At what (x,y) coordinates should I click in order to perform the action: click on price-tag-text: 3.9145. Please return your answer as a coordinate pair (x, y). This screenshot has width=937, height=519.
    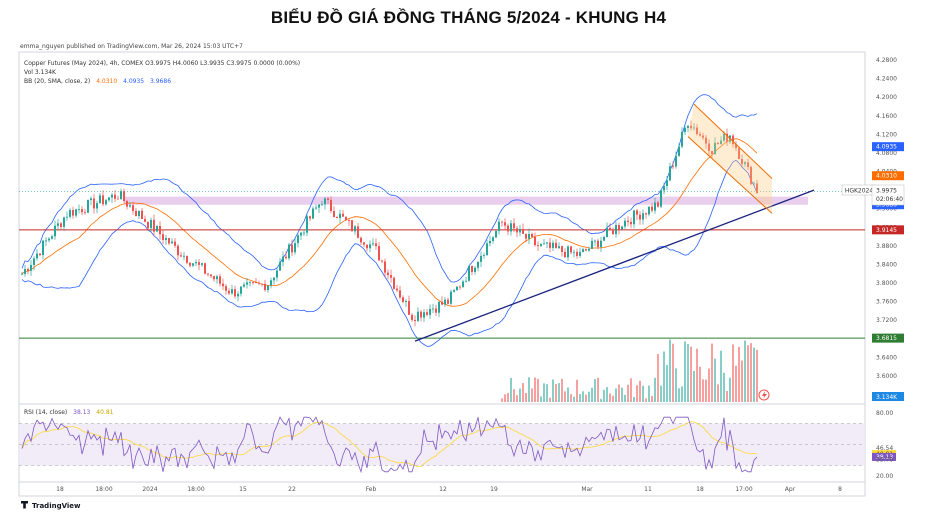
    Looking at the image, I should click on (886, 230).